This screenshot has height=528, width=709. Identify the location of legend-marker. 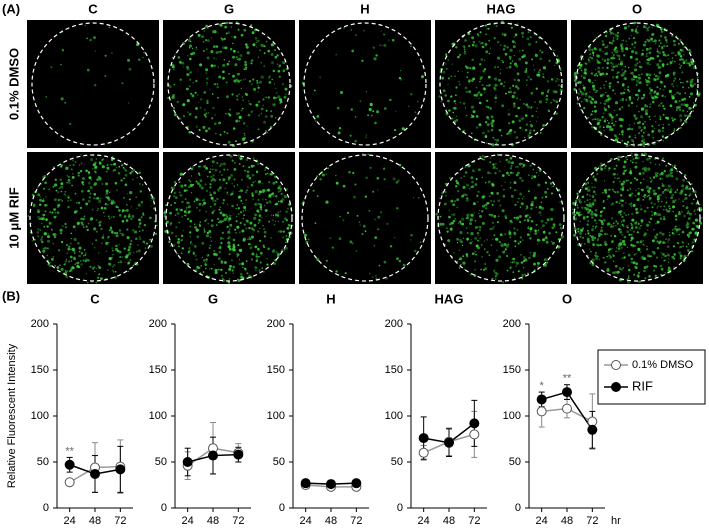
(616, 365).